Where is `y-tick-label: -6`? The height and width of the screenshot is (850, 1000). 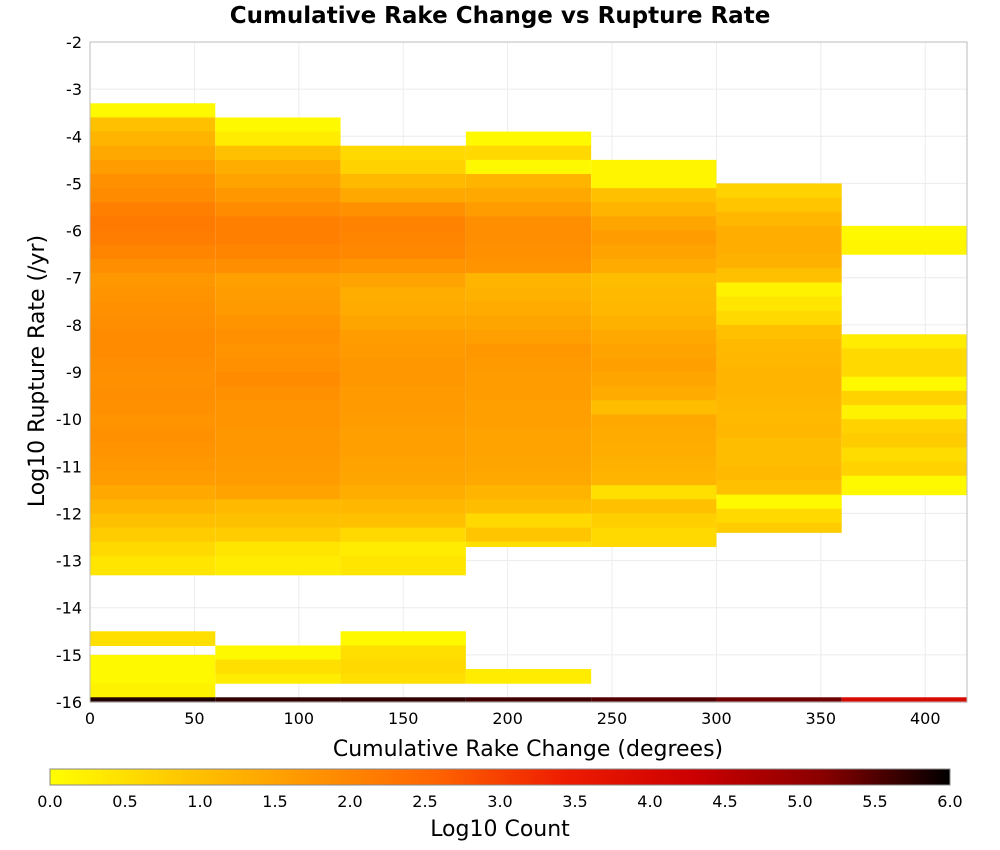 y-tick-label: -6 is located at coordinates (74, 231).